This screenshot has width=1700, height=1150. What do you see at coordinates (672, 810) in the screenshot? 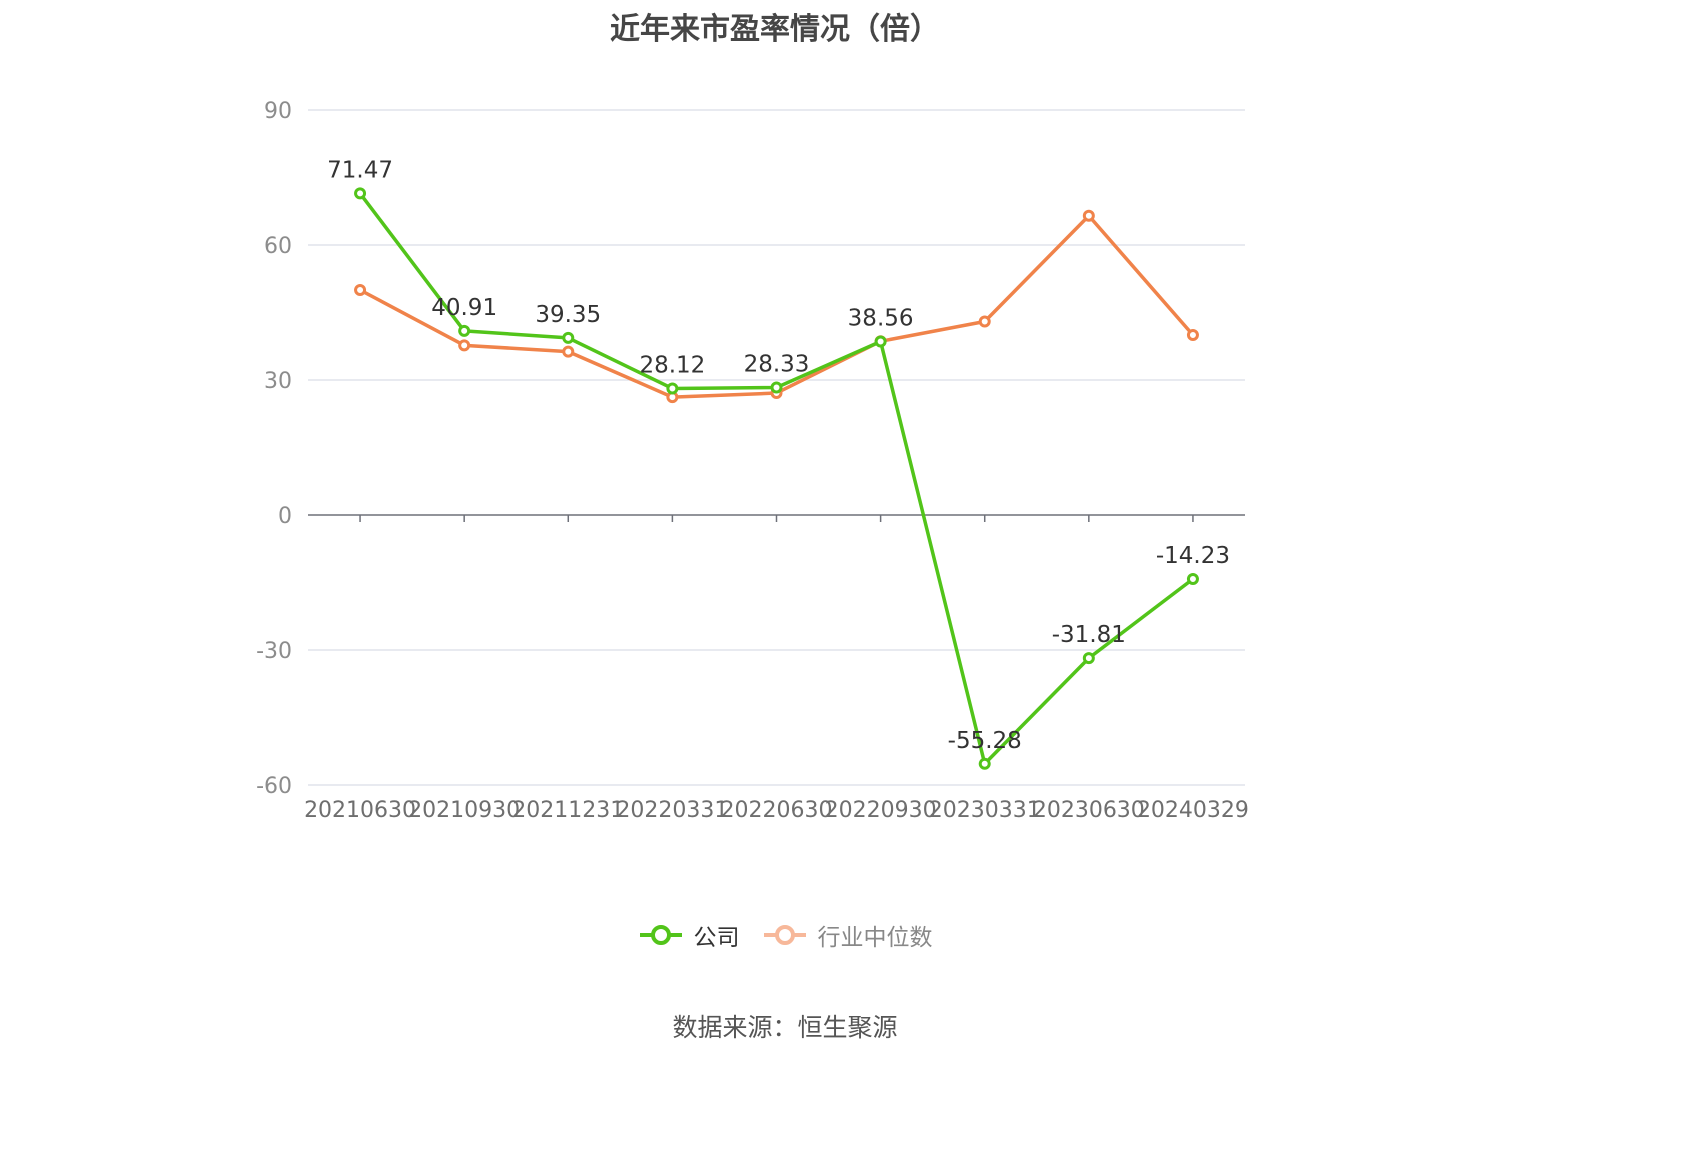
I see `x-tick-label: 20220331` at bounding box center [672, 810].